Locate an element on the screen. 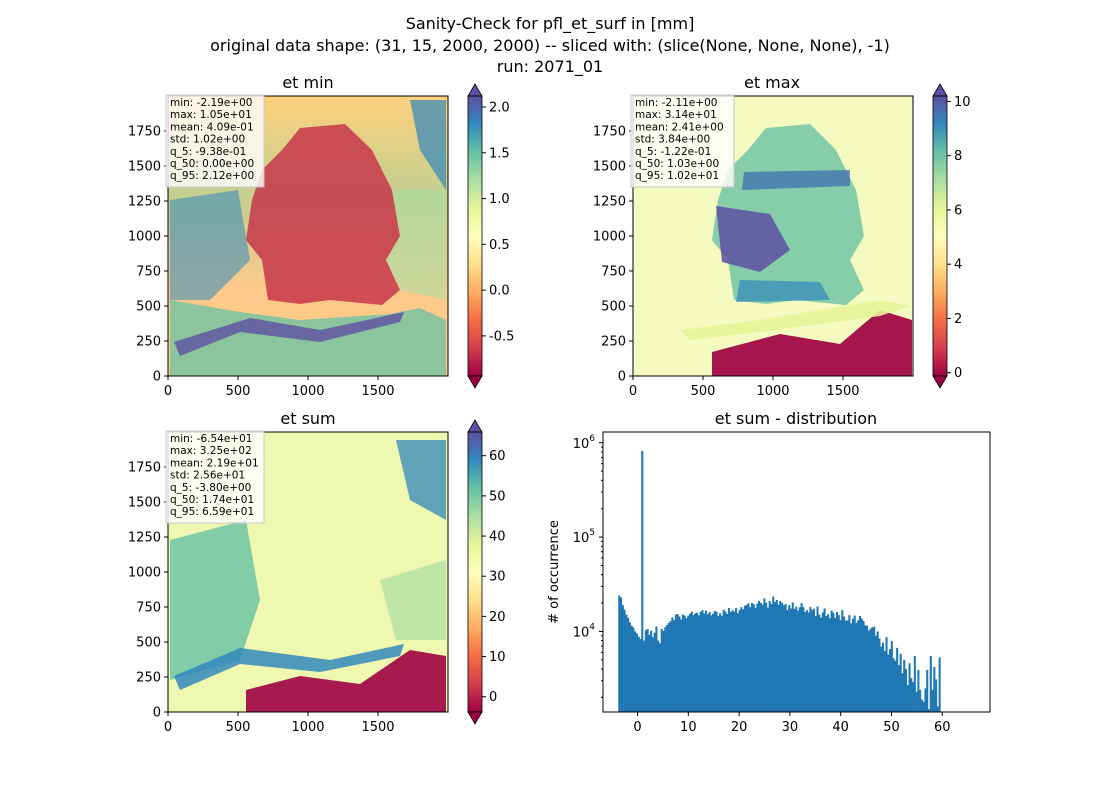  x-ticks: 0 10 20 30 40 50 60 is located at coordinates (792, 723).